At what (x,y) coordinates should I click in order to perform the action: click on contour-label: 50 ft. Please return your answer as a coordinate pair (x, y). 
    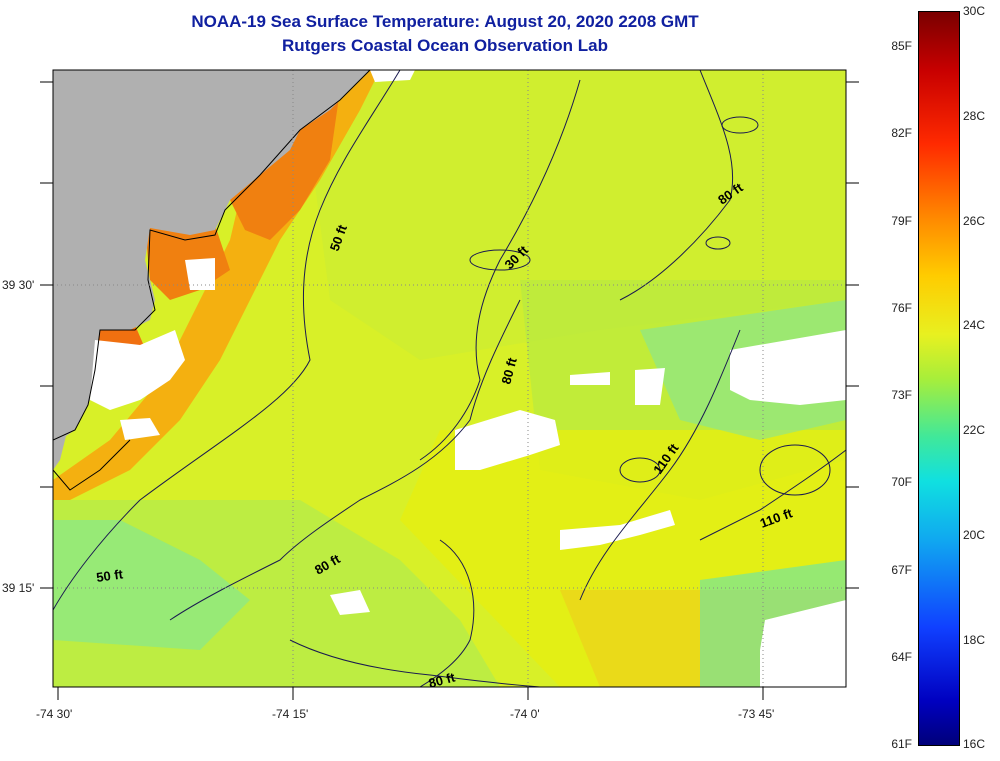
    Looking at the image, I should click on (109, 575).